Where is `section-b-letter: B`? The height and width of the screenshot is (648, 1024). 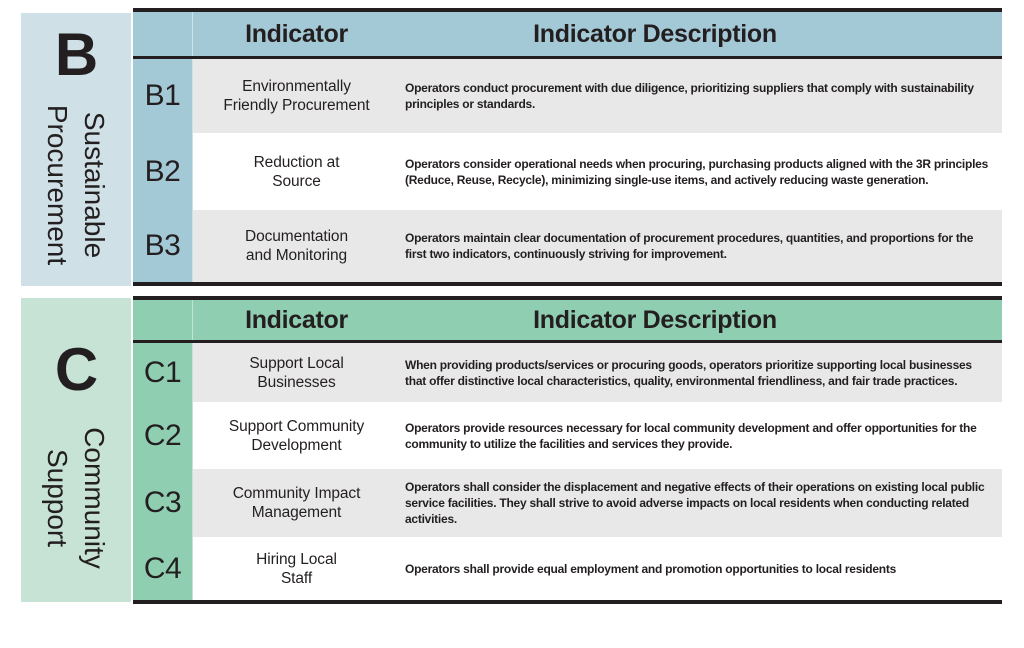
section-b-letter: B is located at coordinates (76, 54).